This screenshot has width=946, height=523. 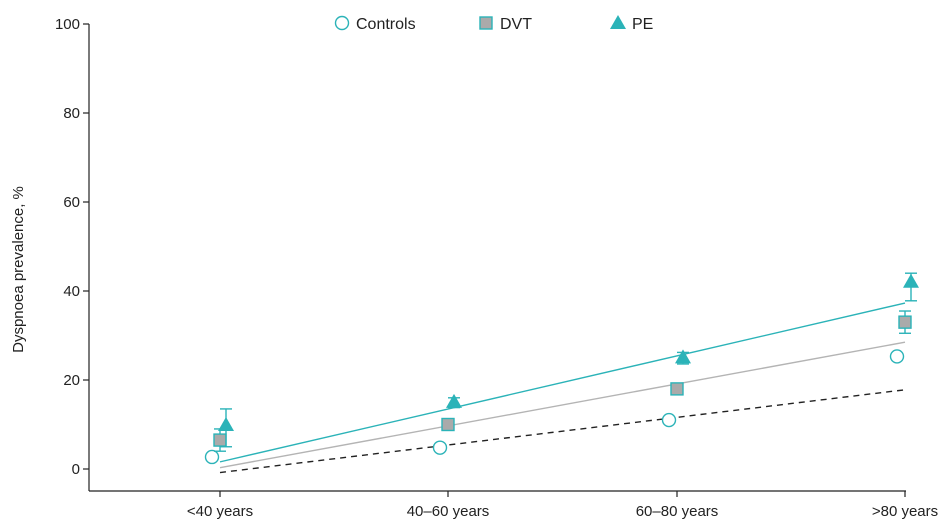 I want to click on legend-pe-label: PE, so click(x=642, y=24).